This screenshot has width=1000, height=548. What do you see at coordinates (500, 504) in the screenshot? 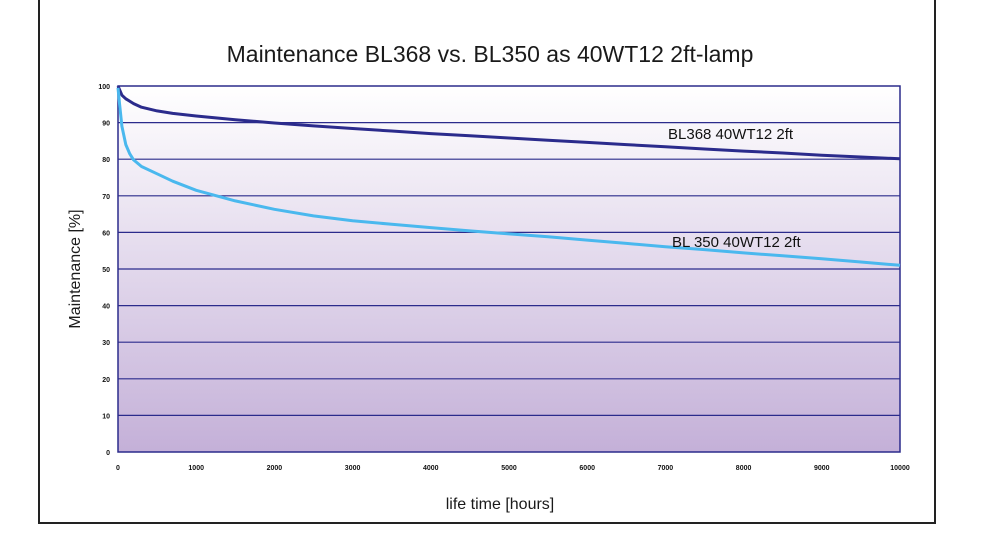
I see `x-axis-label: life time [hours]` at bounding box center [500, 504].